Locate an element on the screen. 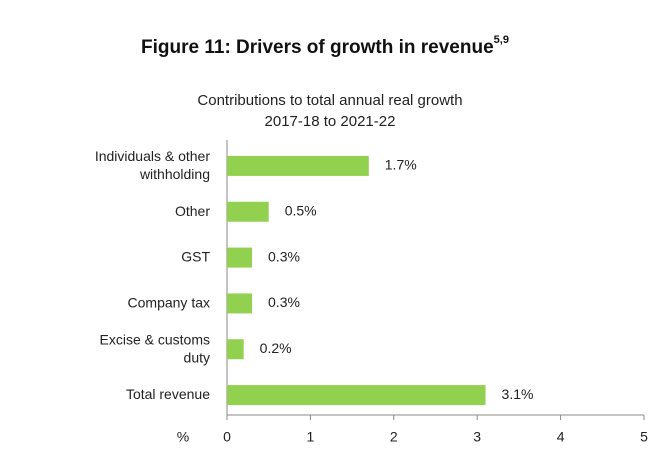 The image size is (661, 456). value-label: 0.5% is located at coordinates (301, 210).